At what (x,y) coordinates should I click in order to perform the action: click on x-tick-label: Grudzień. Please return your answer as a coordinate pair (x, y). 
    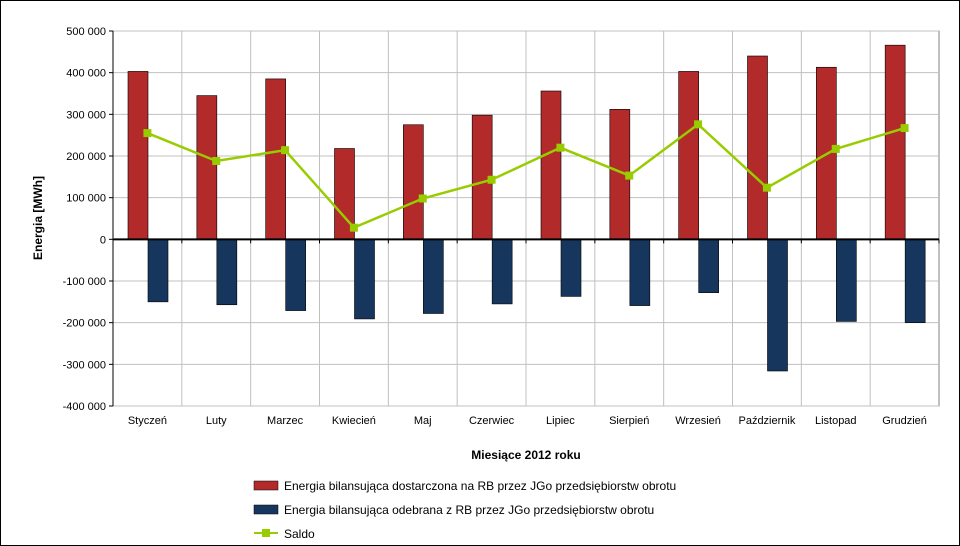
    Looking at the image, I should click on (904, 421).